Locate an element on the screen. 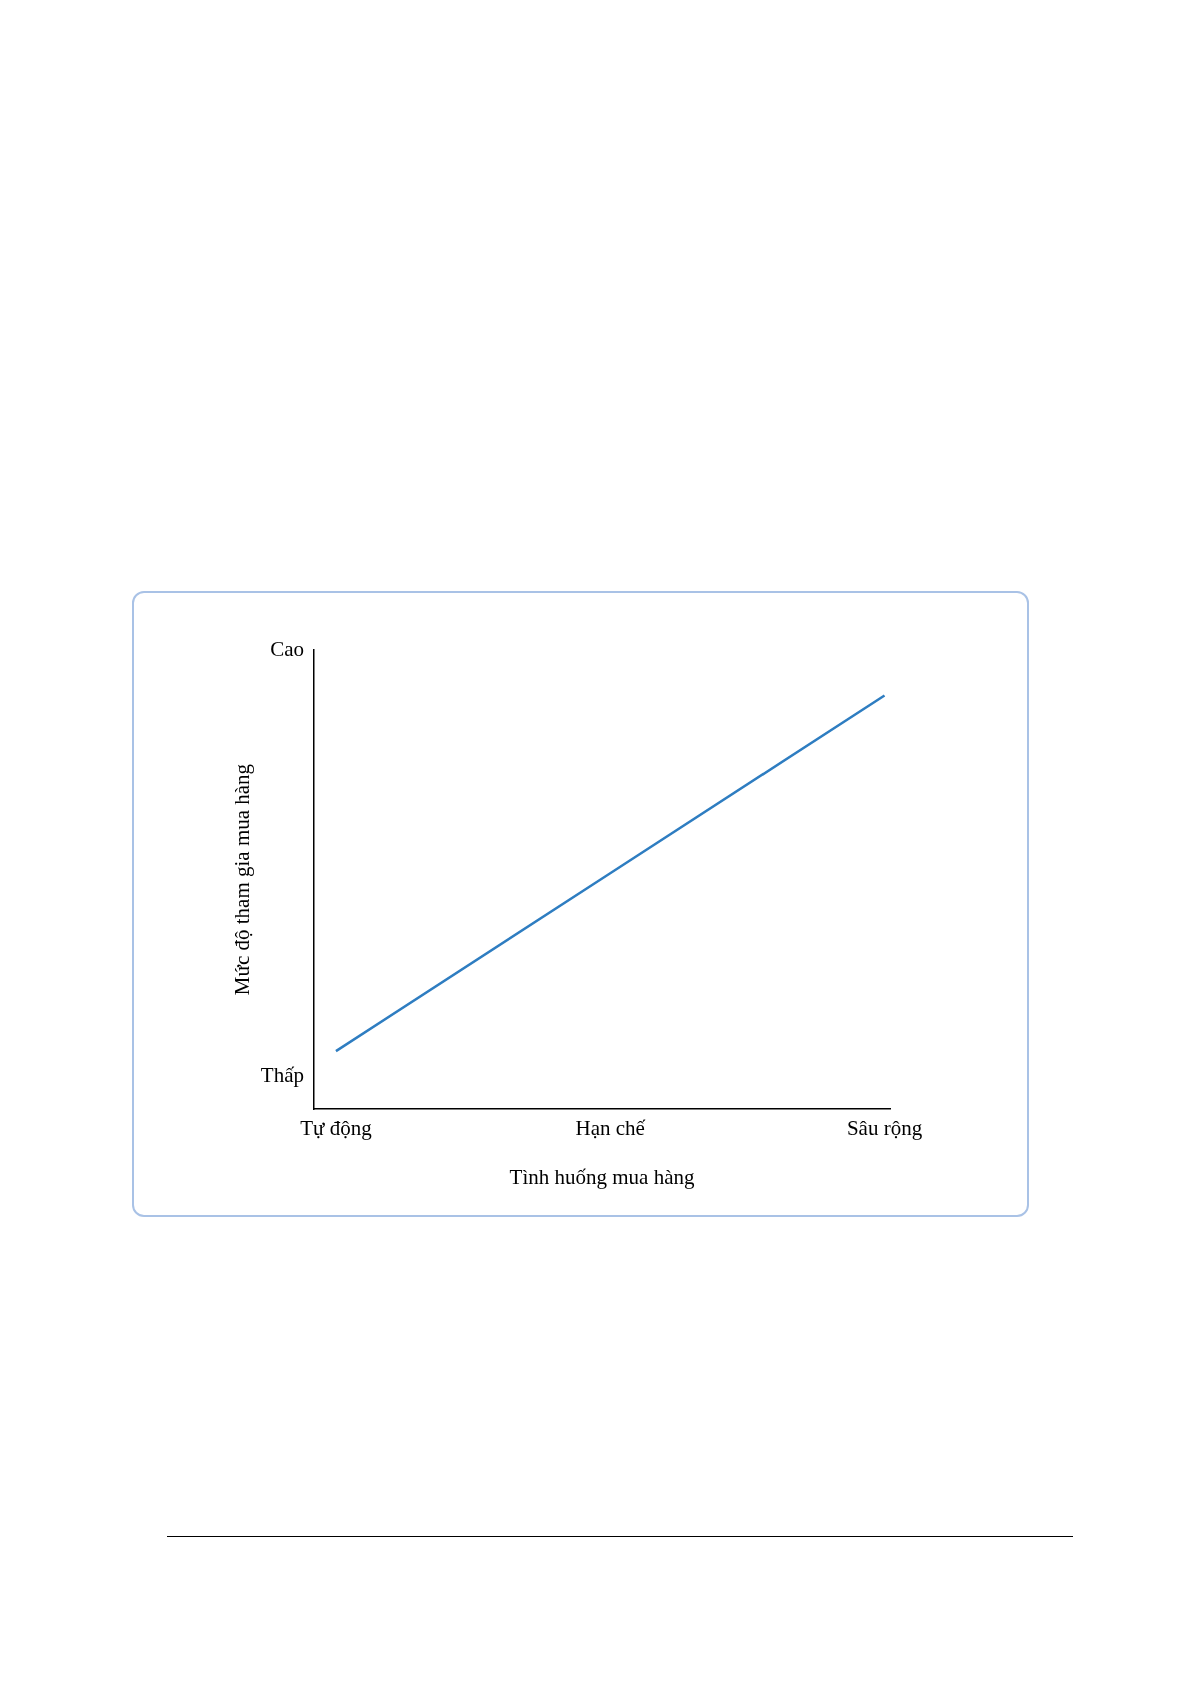 The height and width of the screenshot is (1685, 1192). text: Thấp is located at coordinates (282, 1075).